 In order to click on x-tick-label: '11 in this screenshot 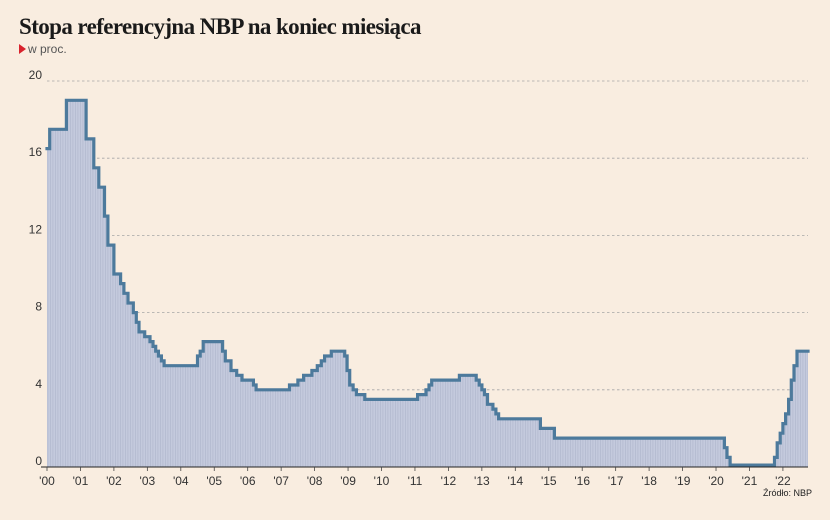, I will do `click(415, 481)`.